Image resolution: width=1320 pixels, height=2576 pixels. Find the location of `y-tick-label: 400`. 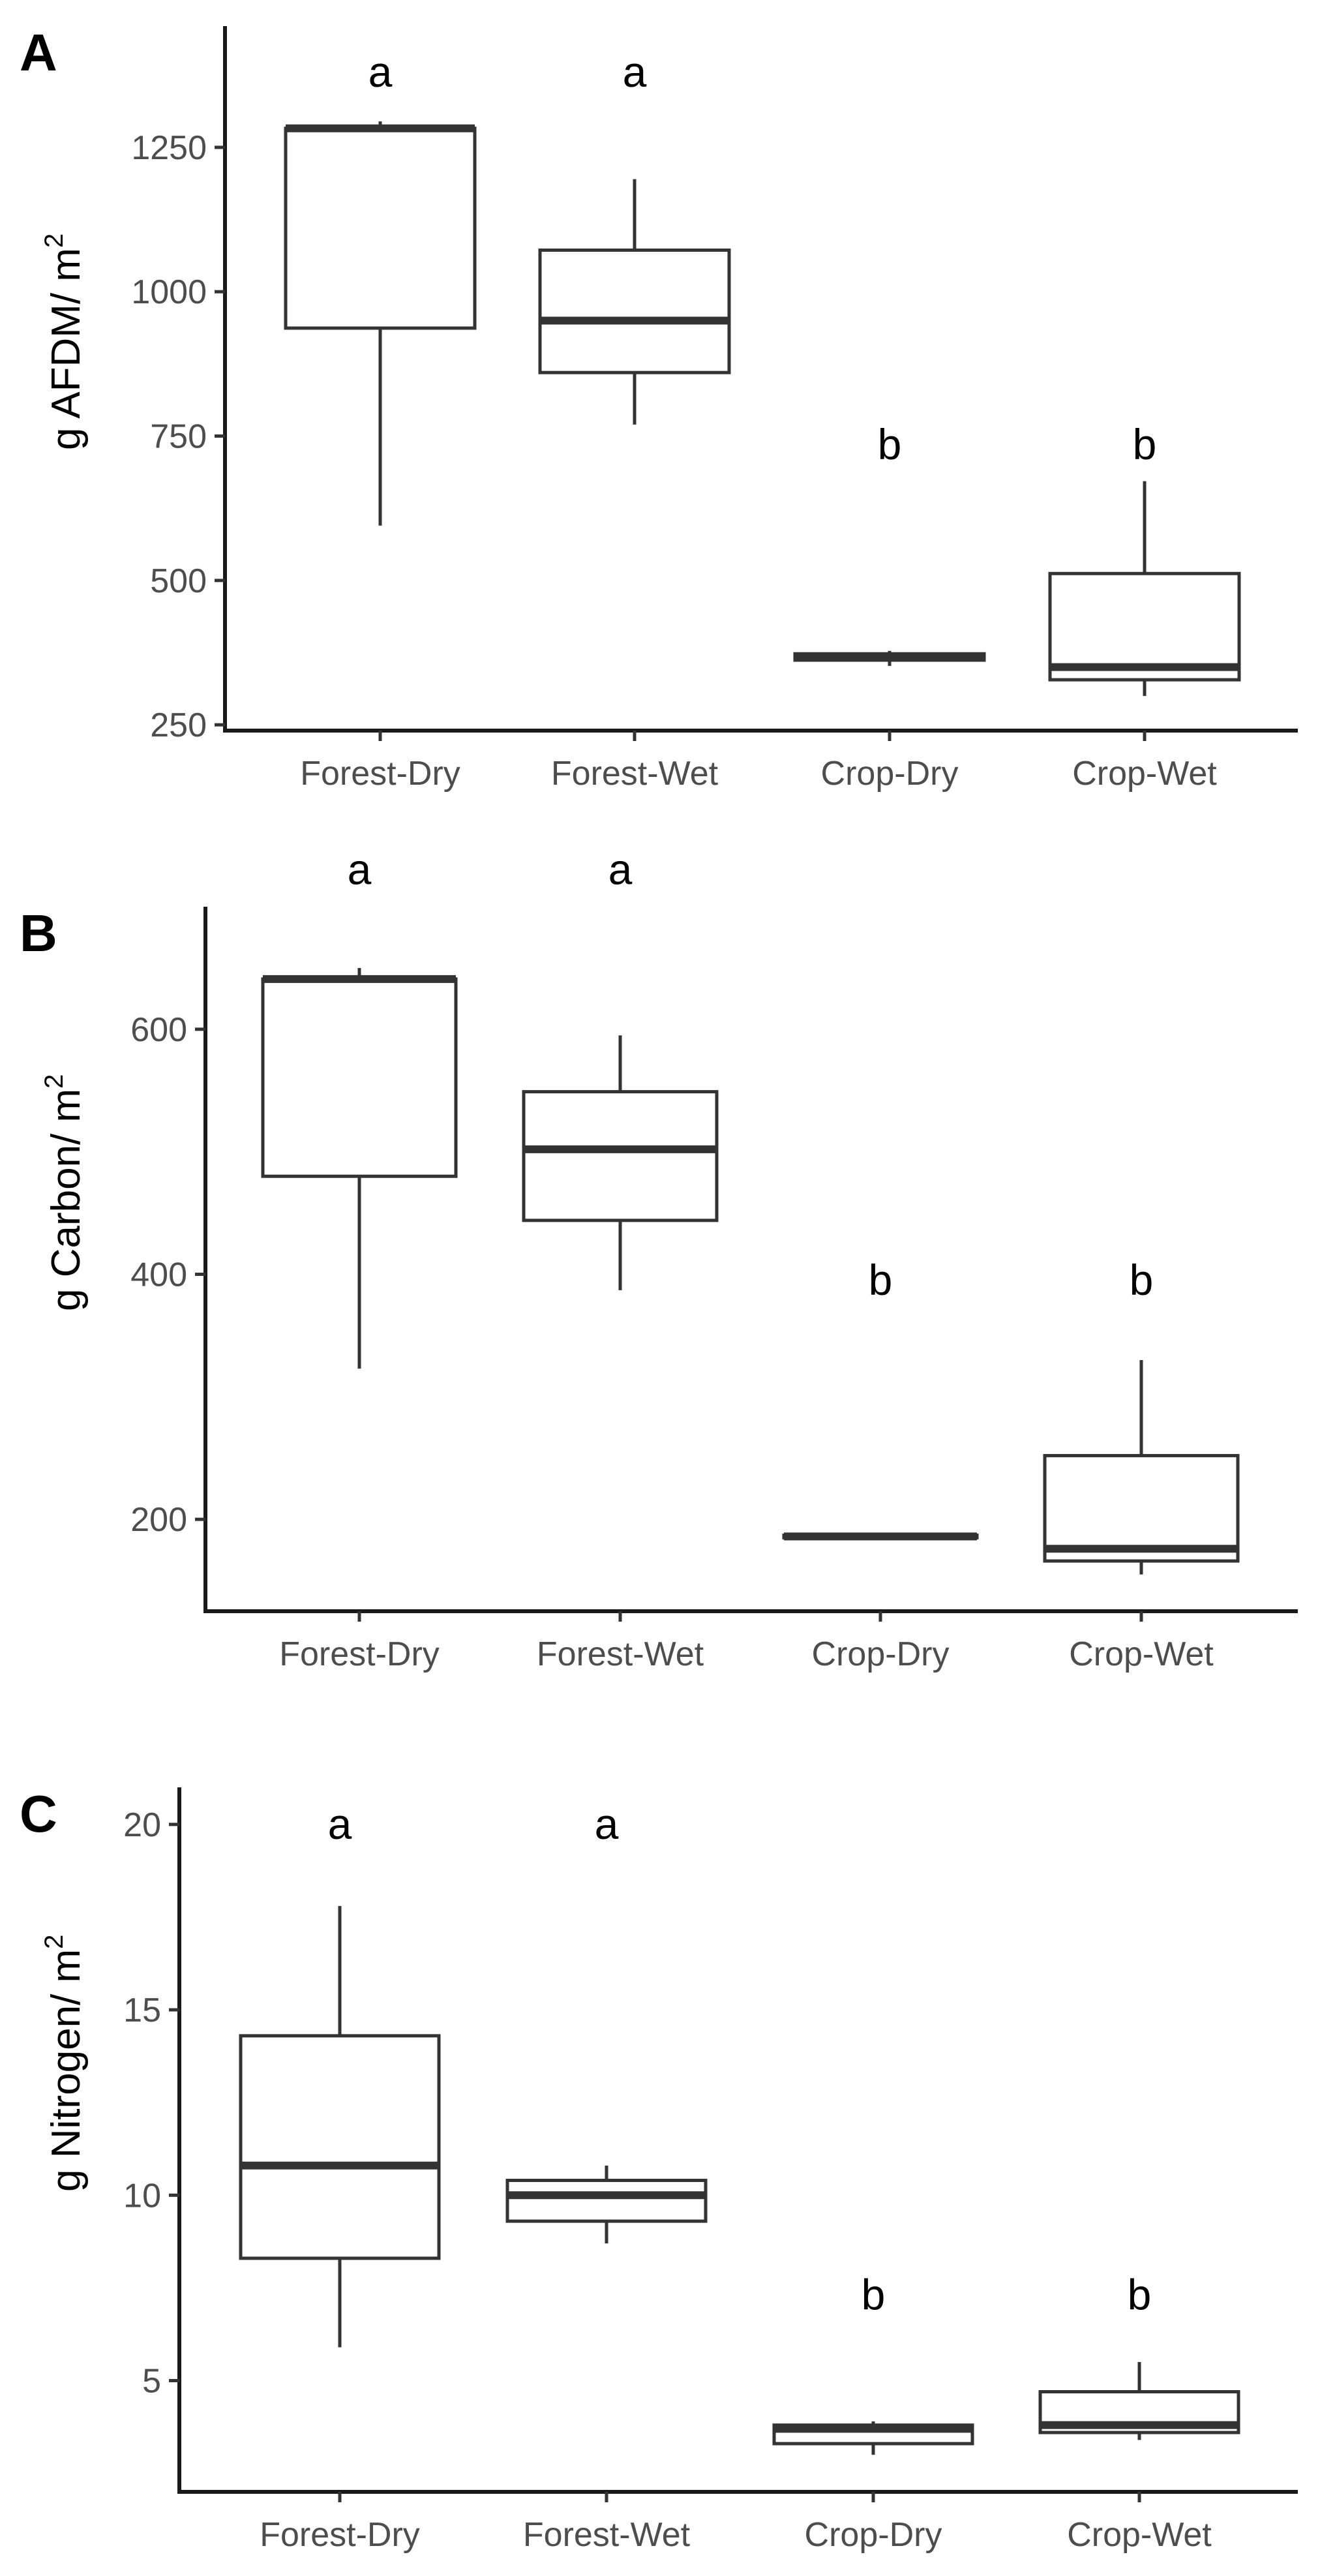

y-tick-label: 400 is located at coordinates (159, 1275).